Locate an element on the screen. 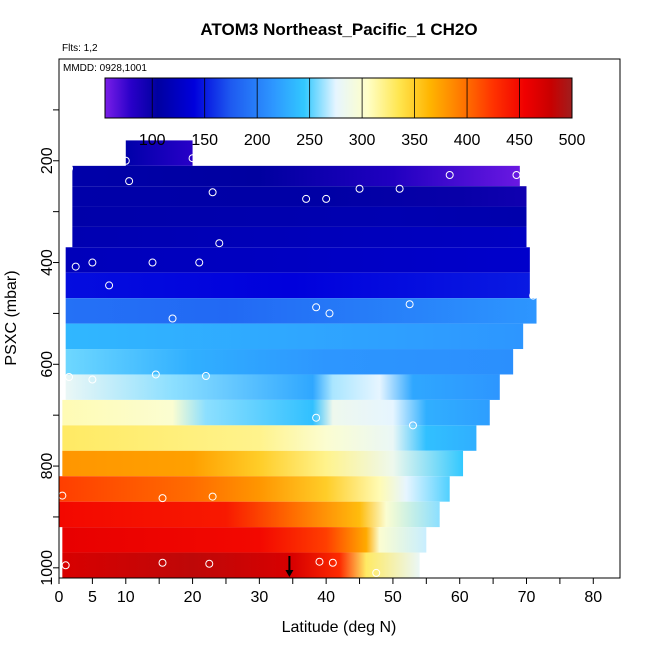  x-tick-label: 70 is located at coordinates (527, 597).